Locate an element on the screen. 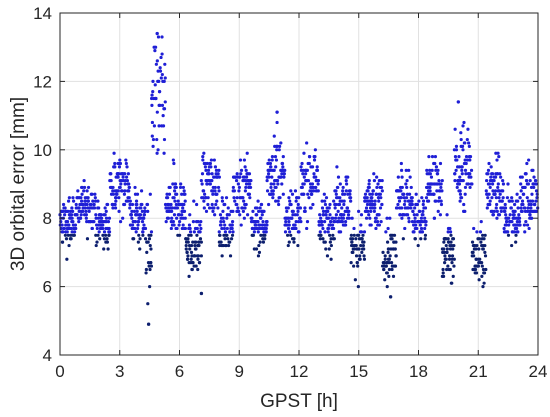 The image size is (550, 417). y-tick-label: 10 is located at coordinates (42, 150).